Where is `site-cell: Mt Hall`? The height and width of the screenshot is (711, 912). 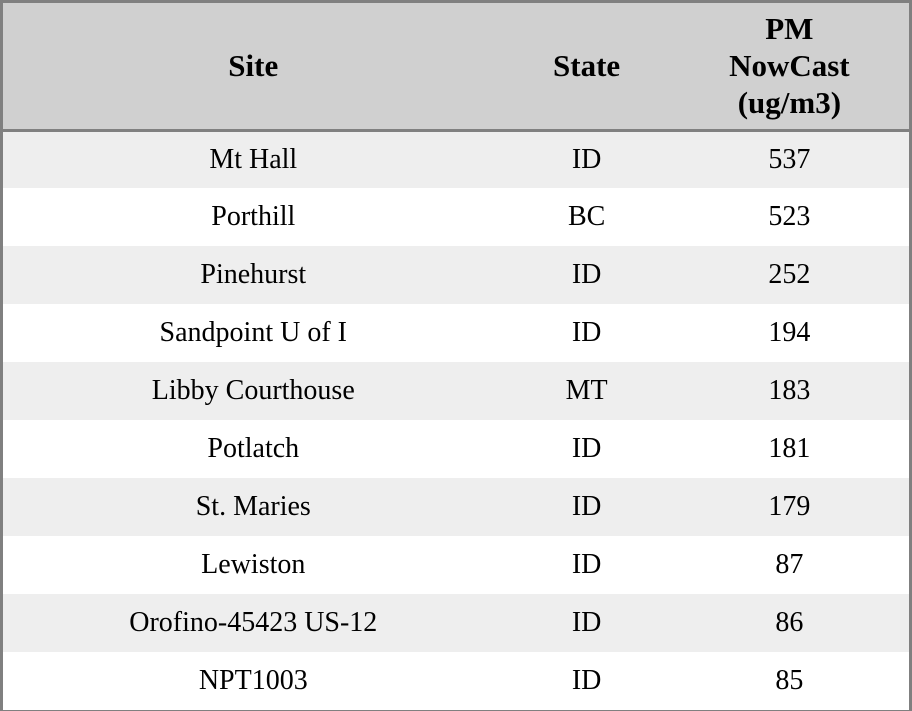 site-cell: Mt Hall is located at coordinates (253, 159).